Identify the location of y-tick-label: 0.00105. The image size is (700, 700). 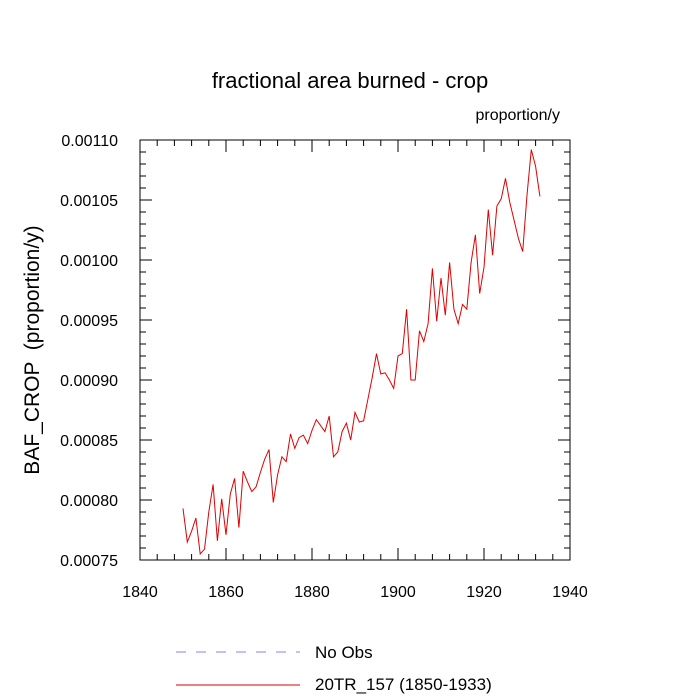
(89, 201).